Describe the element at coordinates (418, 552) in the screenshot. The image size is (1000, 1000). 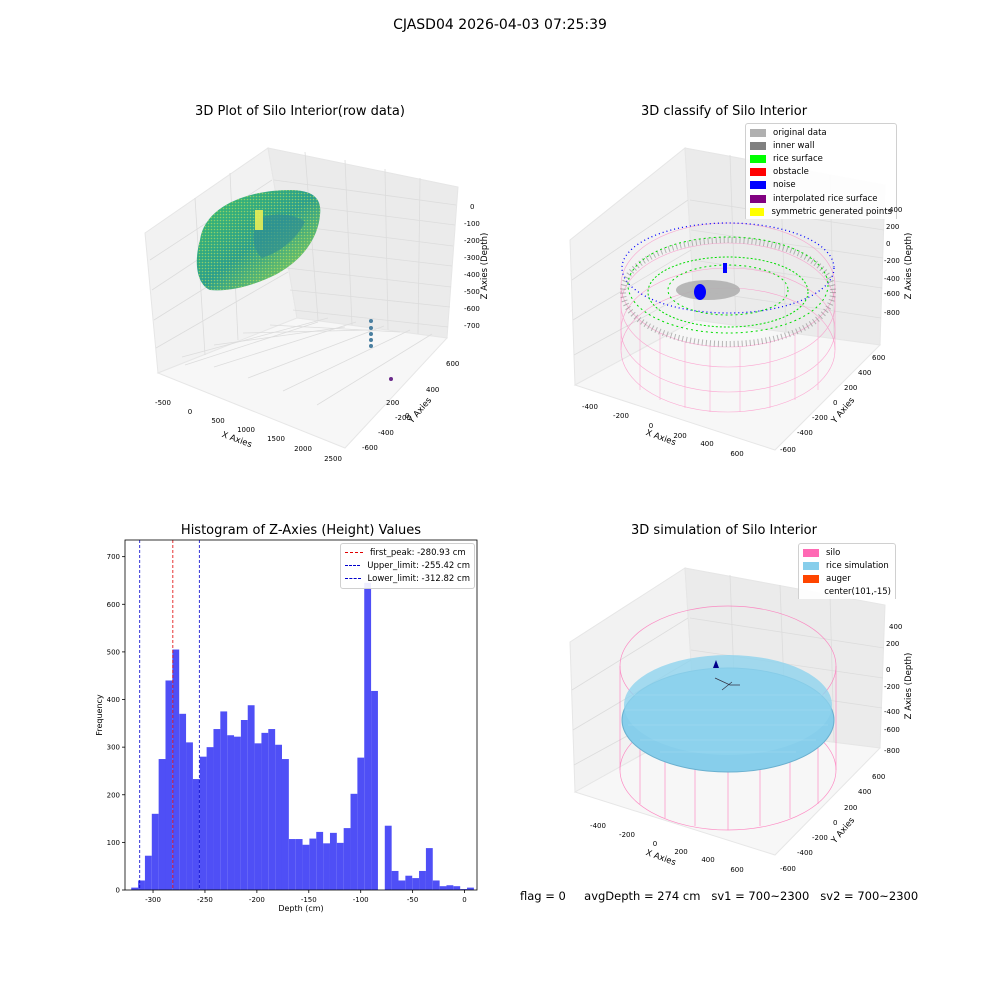
I see `legend-label: first_peak: -280.93 cm` at that location.